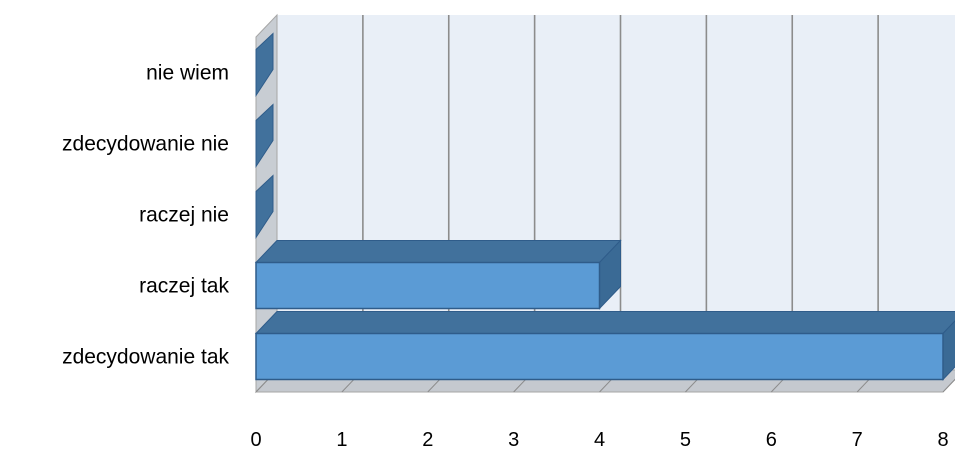  I want to click on category-label: nie wiem, so click(187, 73).